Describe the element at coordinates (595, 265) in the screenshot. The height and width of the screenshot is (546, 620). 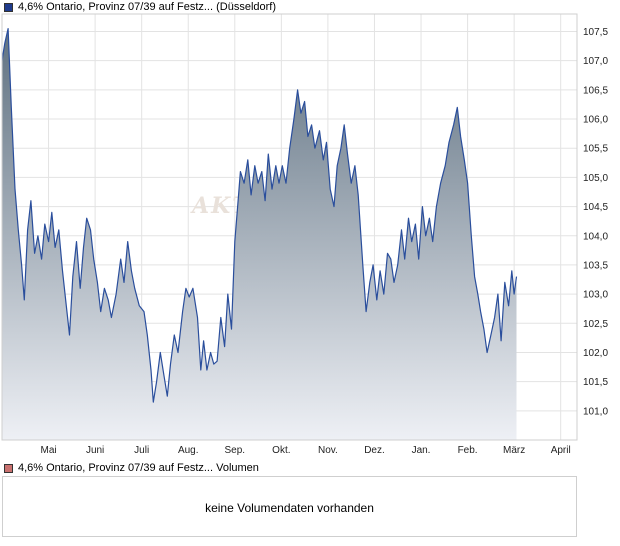
I see `y-tick-label: 103,5` at that location.